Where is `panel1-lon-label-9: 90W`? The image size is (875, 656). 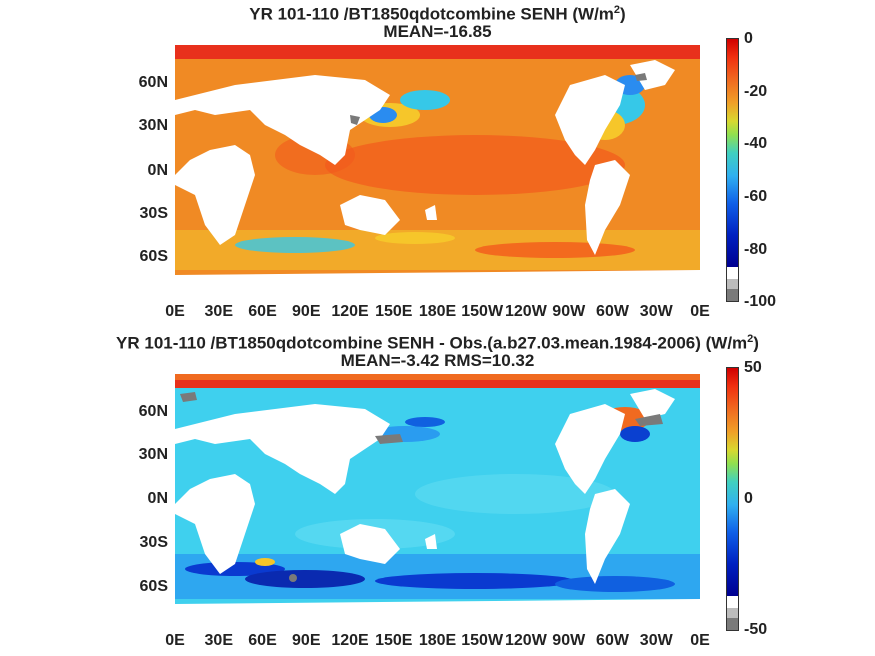
panel1-lon-label-9: 90W is located at coordinates (569, 311).